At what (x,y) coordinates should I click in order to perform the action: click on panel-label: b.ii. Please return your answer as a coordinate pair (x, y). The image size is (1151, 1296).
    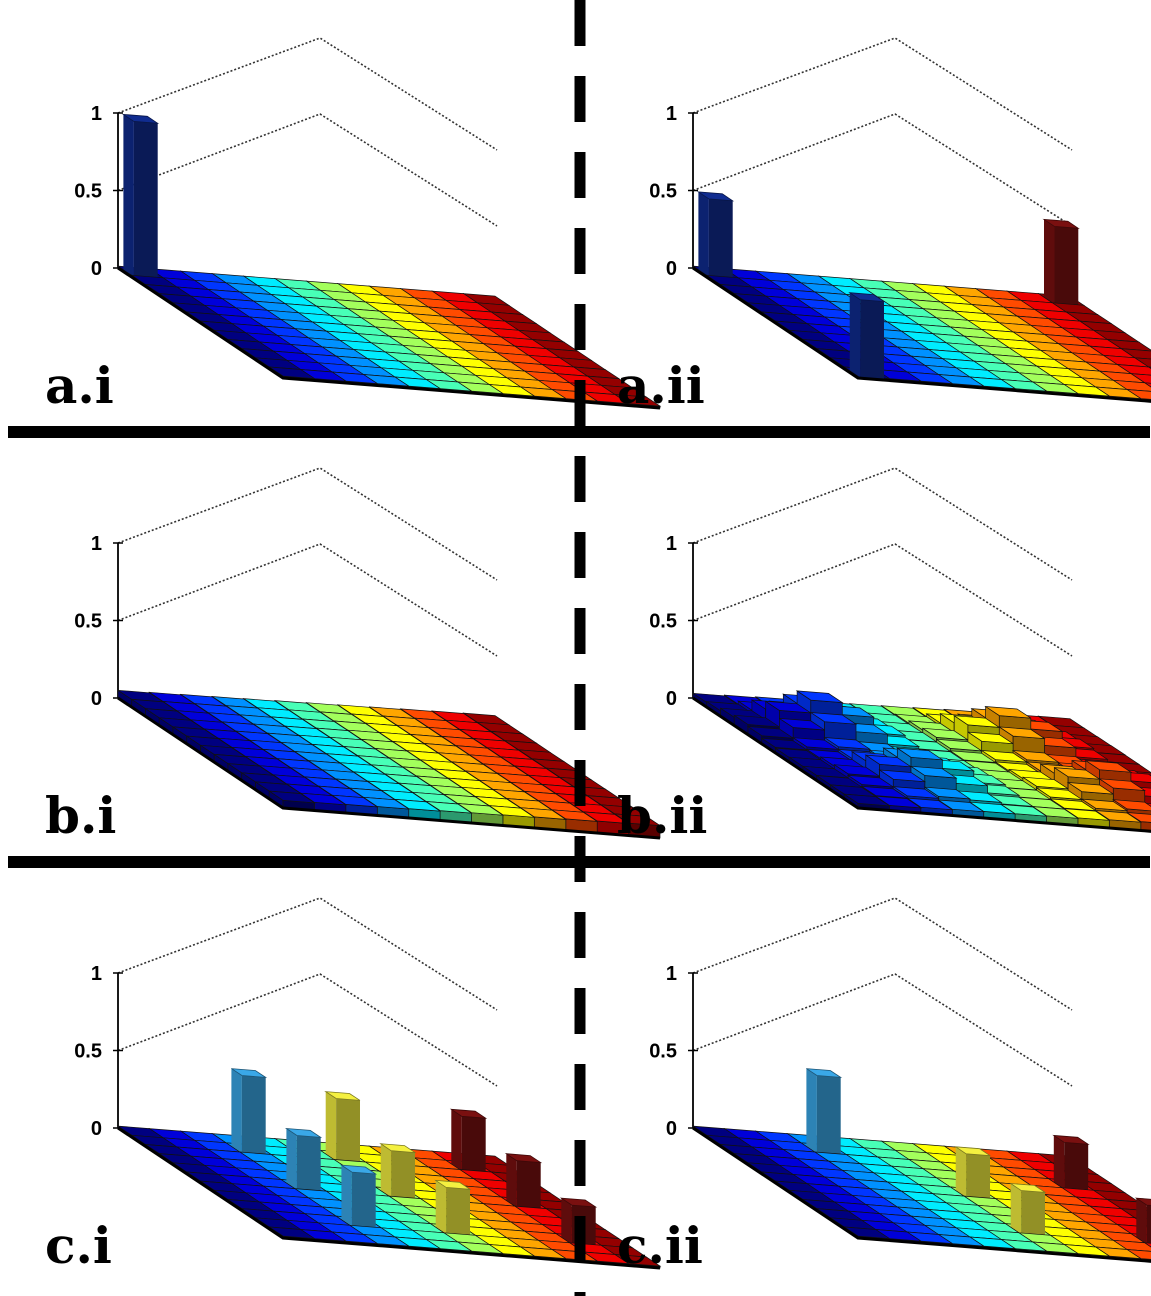
    Looking at the image, I should click on (662, 815).